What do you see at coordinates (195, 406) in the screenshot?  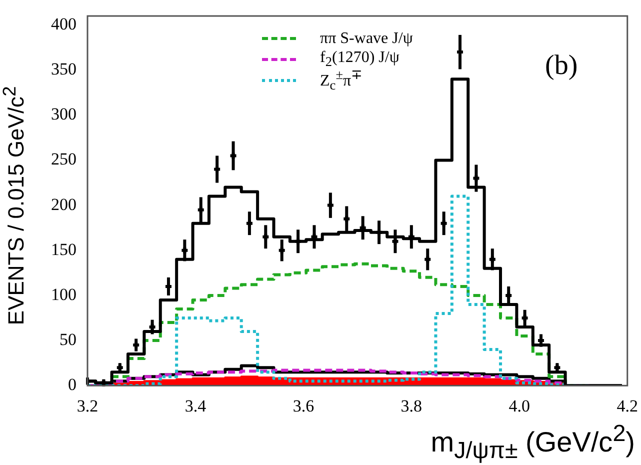 I see `x-tick-label: 3.4` at bounding box center [195, 406].